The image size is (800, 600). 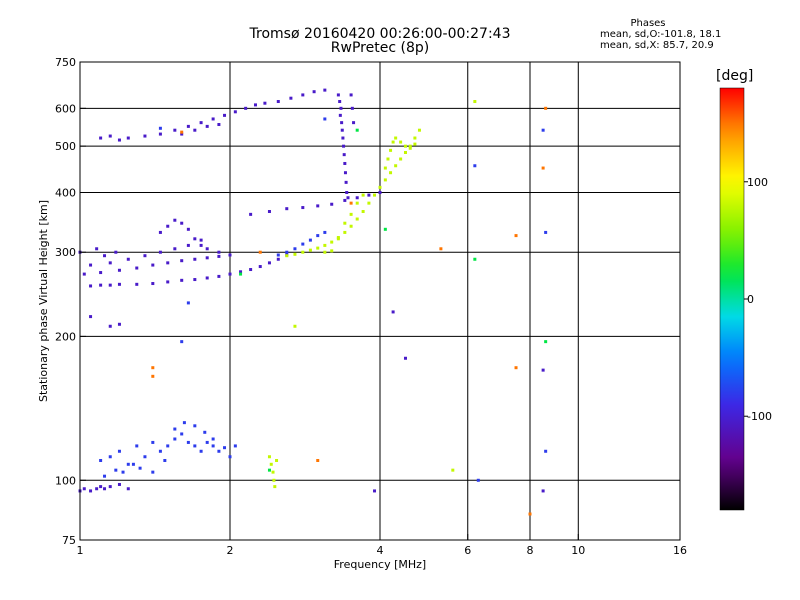 I want to click on phase-stats-title: Phases, so click(x=648, y=23).